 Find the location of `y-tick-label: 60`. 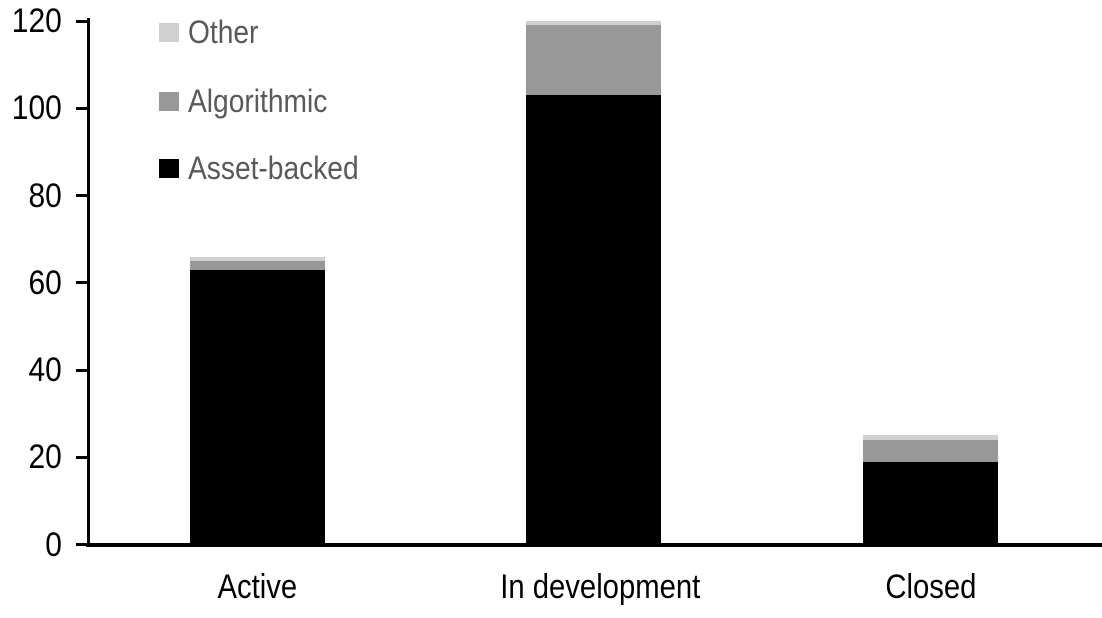

y-tick-label: 60 is located at coordinates (45, 282).